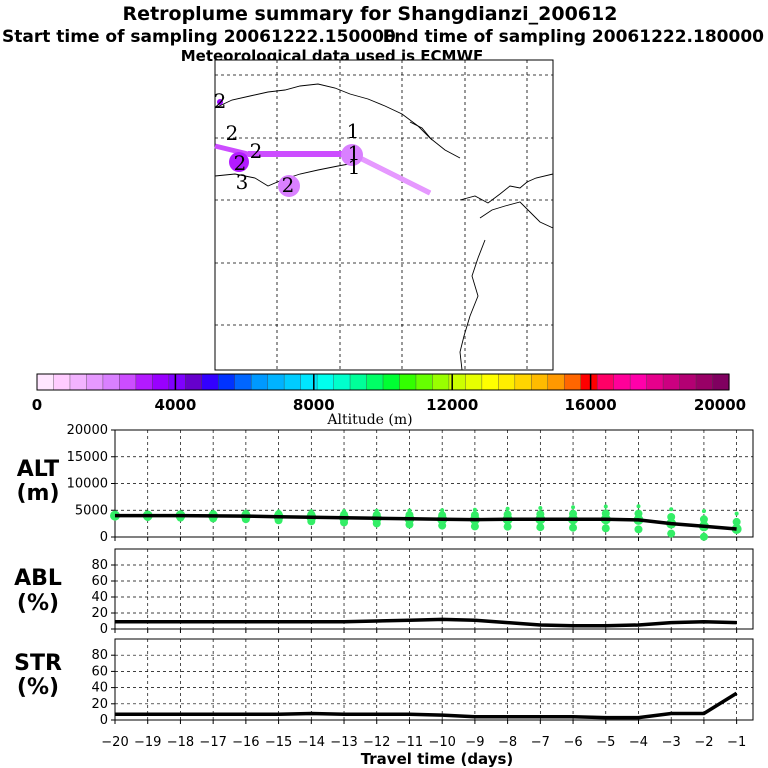 This screenshot has height=768, width=768. I want to click on x-axis-label: Travel time (days), so click(437, 759).